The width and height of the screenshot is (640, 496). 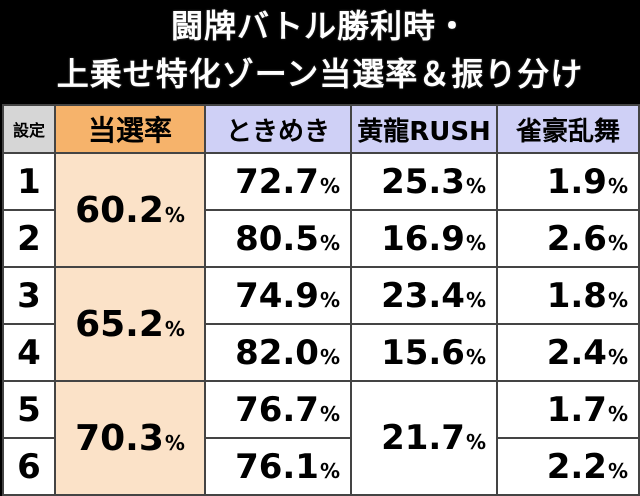 I want to click on tokimeki-value: 80.5%, so click(x=278, y=238).